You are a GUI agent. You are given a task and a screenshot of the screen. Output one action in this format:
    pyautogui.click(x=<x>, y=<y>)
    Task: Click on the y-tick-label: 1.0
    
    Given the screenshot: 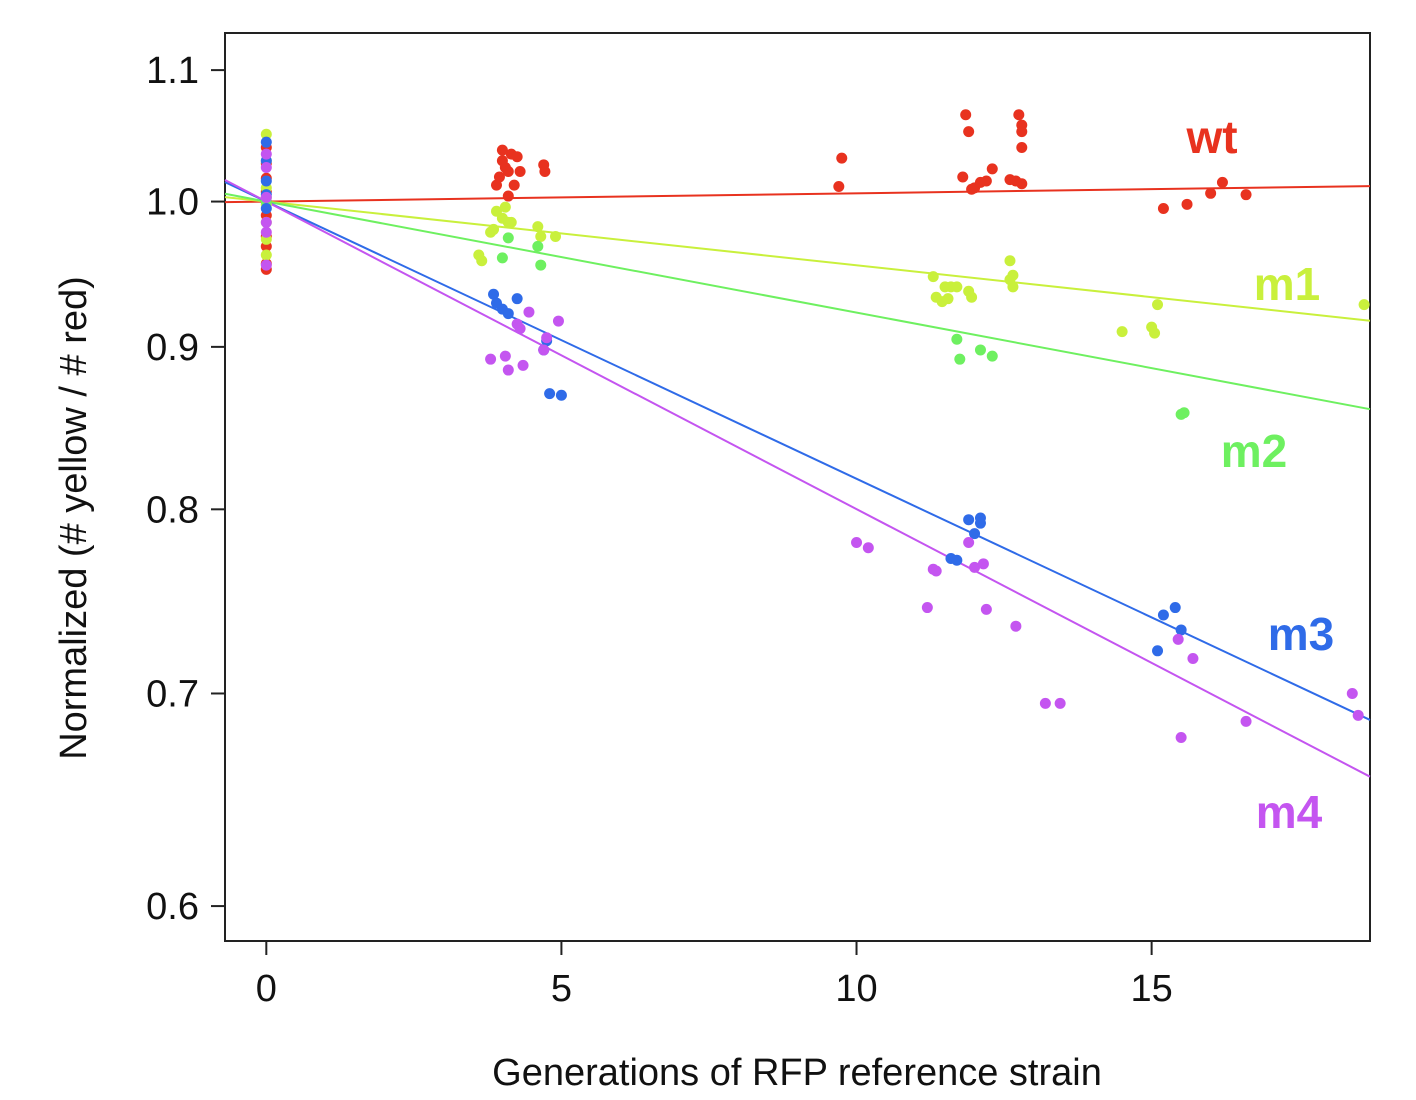 What is the action you would take?
    pyautogui.click(x=172, y=203)
    